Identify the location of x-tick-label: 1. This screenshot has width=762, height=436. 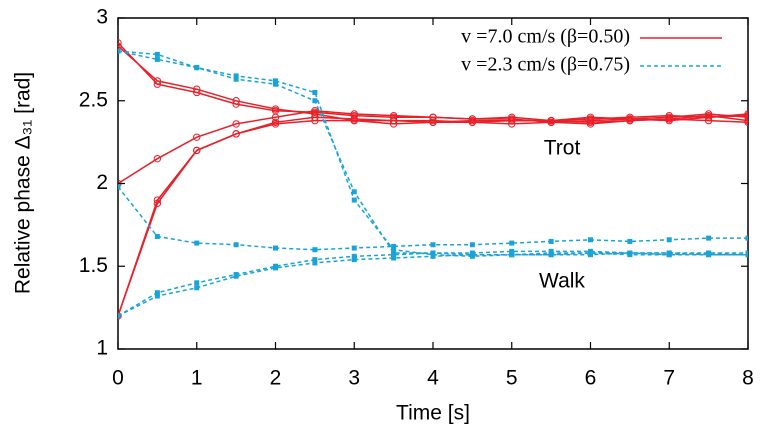
(197, 378).